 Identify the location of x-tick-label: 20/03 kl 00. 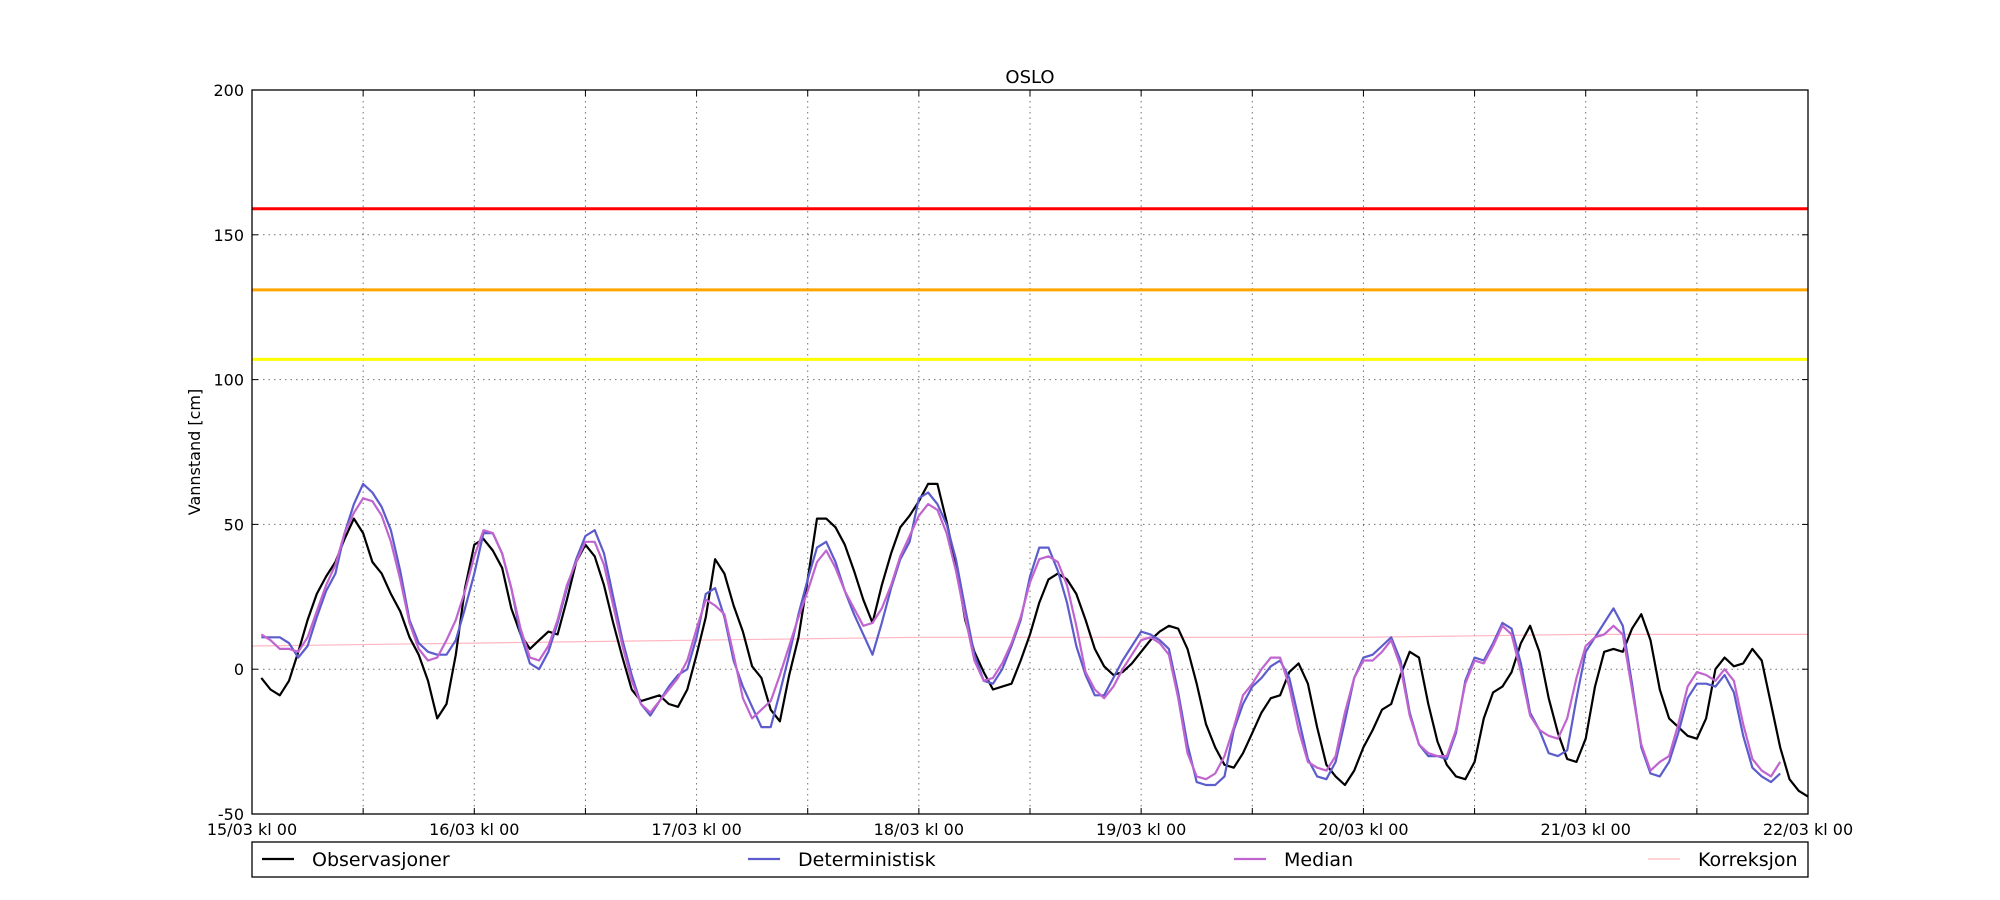
(1363, 829).